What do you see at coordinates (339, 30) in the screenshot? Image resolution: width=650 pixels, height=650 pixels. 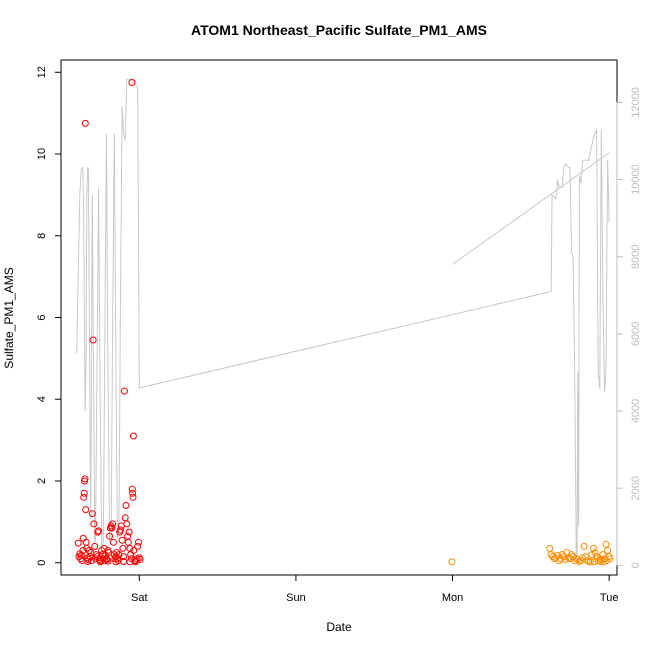 I see `chart-title: ATOM1 Northeast_Pacific Sulfate_PM1_AMS` at bounding box center [339, 30].